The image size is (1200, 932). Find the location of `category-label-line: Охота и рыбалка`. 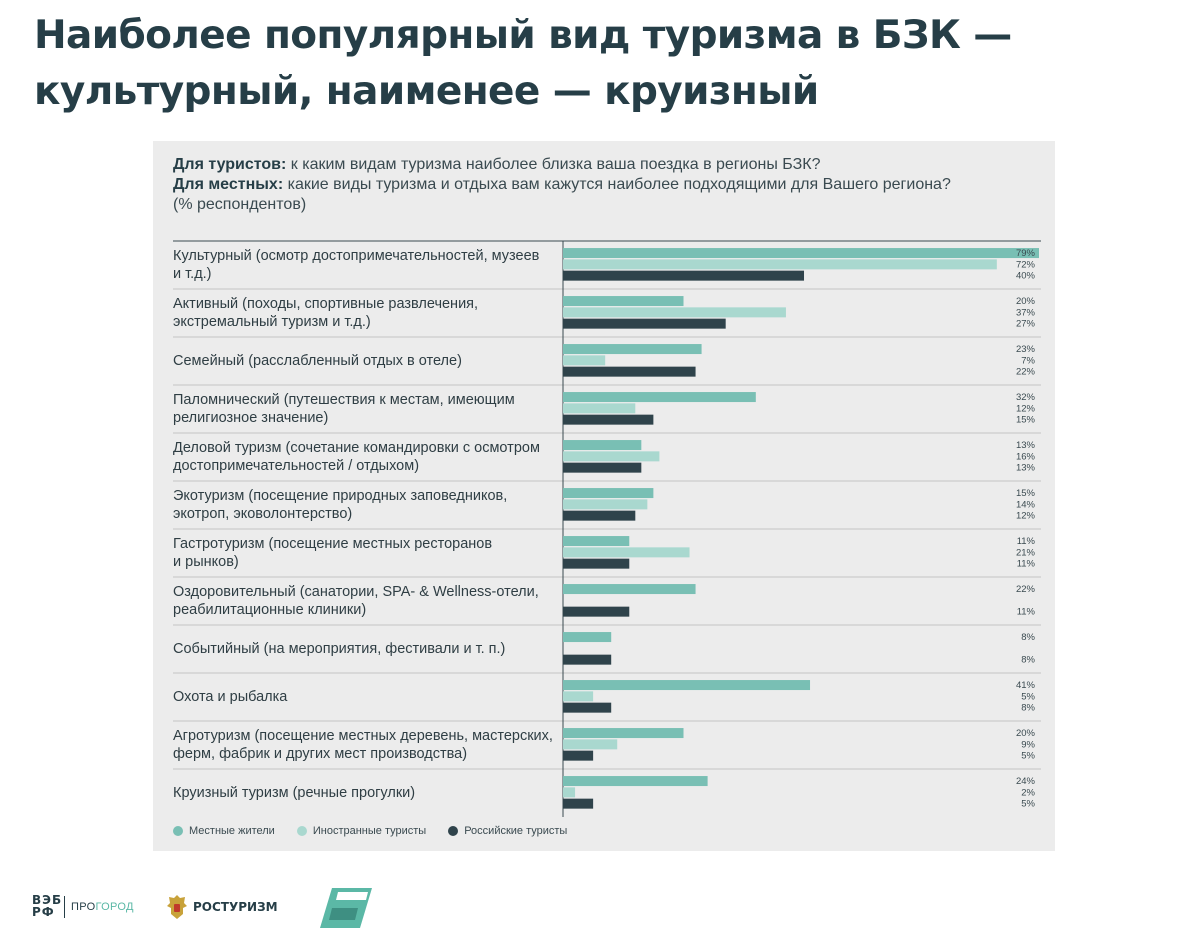

category-label-line: Охота и рыбалка is located at coordinates (230, 697).